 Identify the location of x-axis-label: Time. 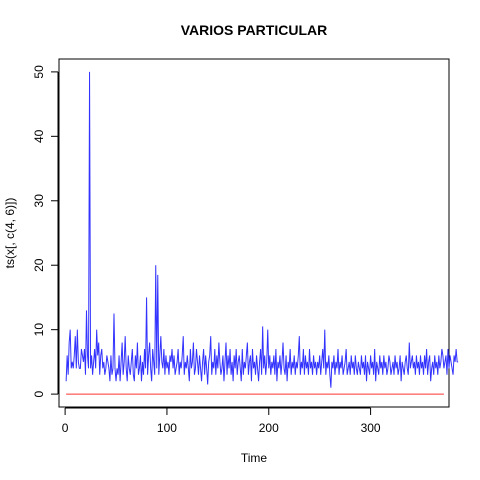
(254, 458).